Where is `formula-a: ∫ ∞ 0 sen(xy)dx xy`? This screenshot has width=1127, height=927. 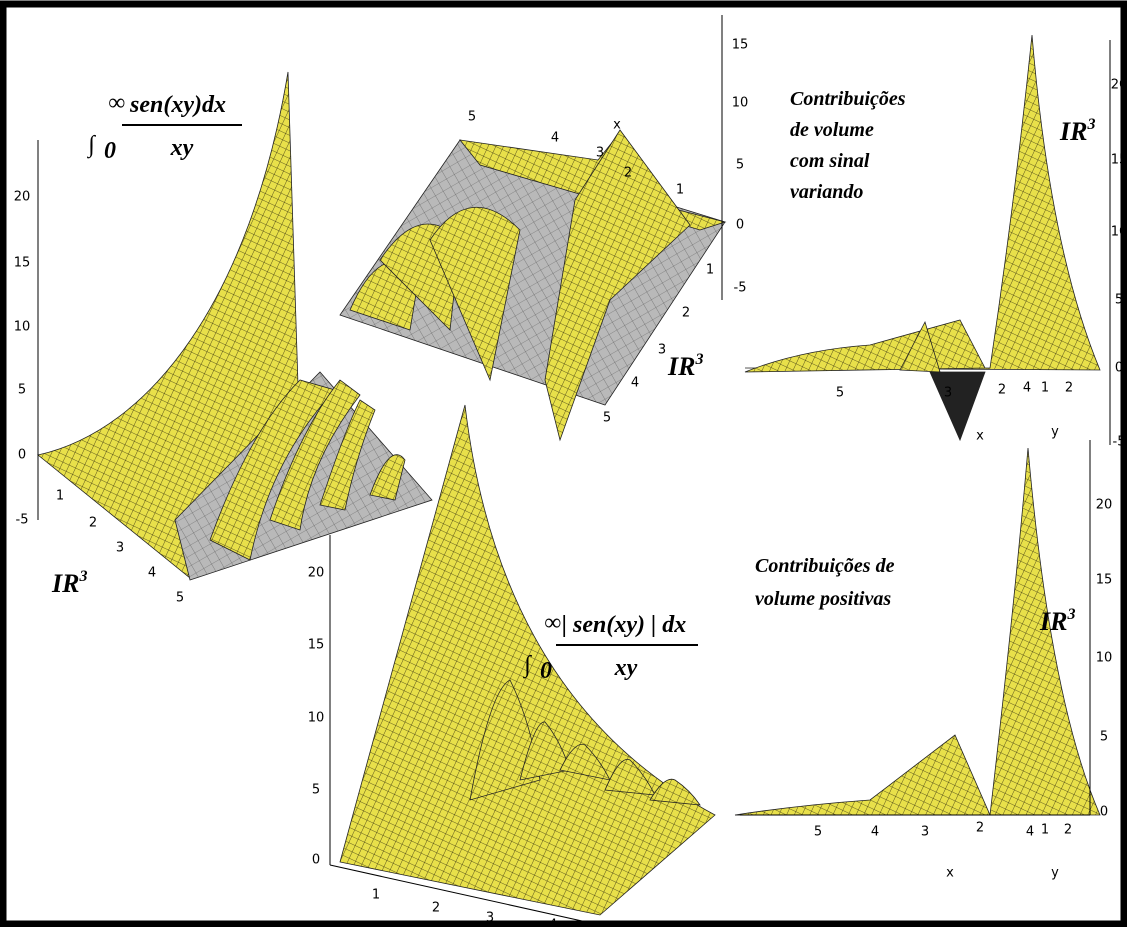
formula-a: ∫ ∞ 0 sen(xy)dx xy is located at coordinates (164, 127).